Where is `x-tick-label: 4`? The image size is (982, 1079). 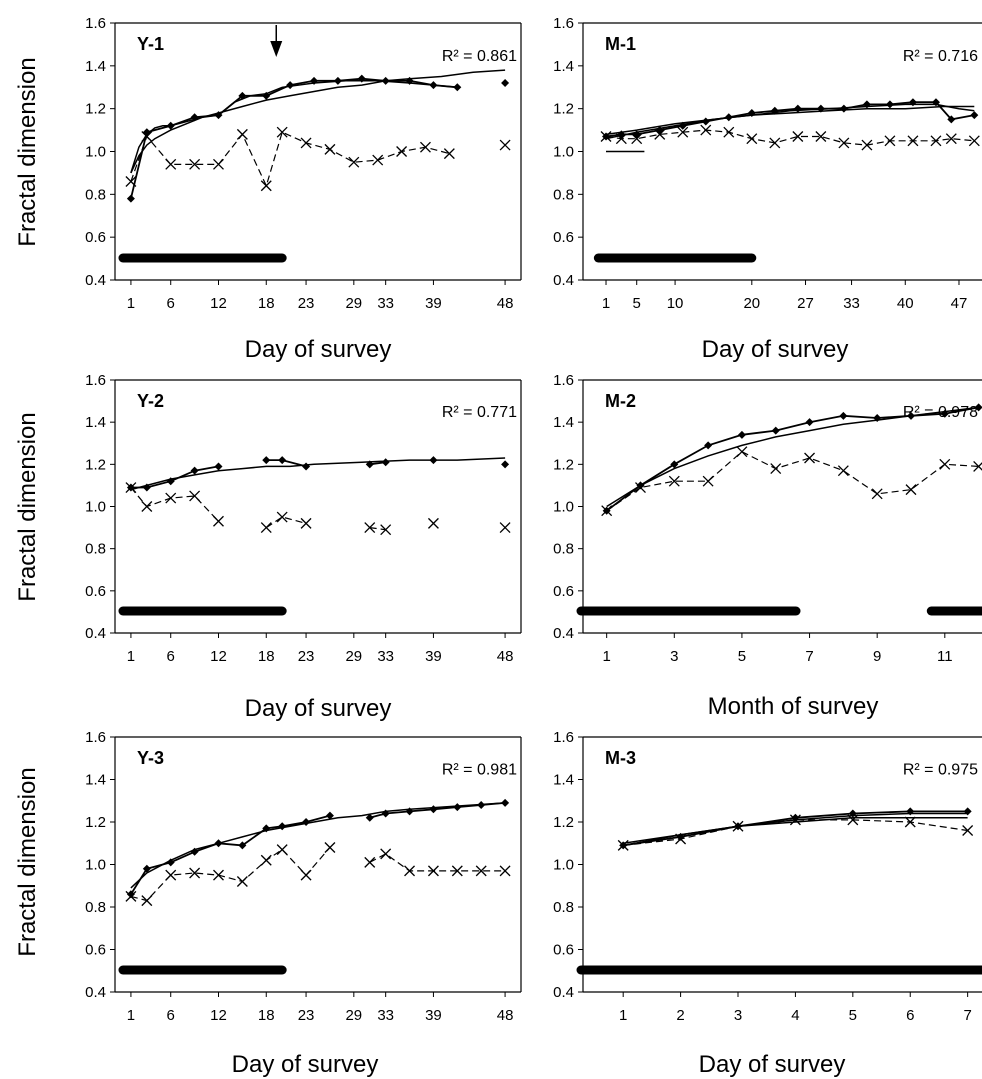
x-tick-label: 4 is located at coordinates (795, 1015).